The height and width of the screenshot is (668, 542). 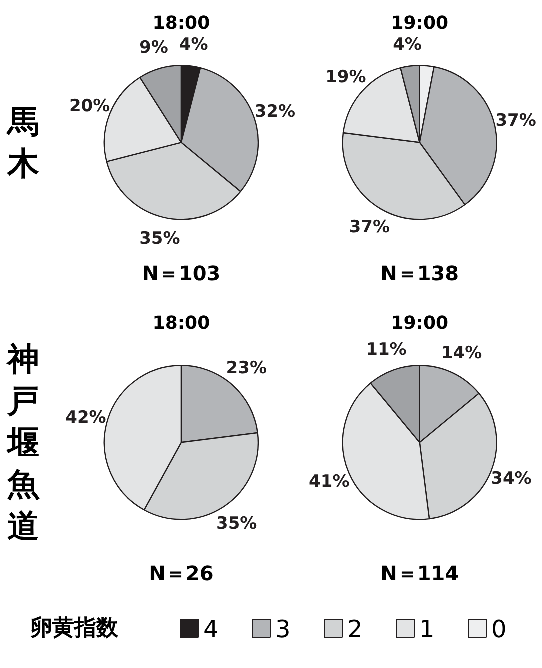 I want to click on legend-label: 1, so click(x=427, y=630).